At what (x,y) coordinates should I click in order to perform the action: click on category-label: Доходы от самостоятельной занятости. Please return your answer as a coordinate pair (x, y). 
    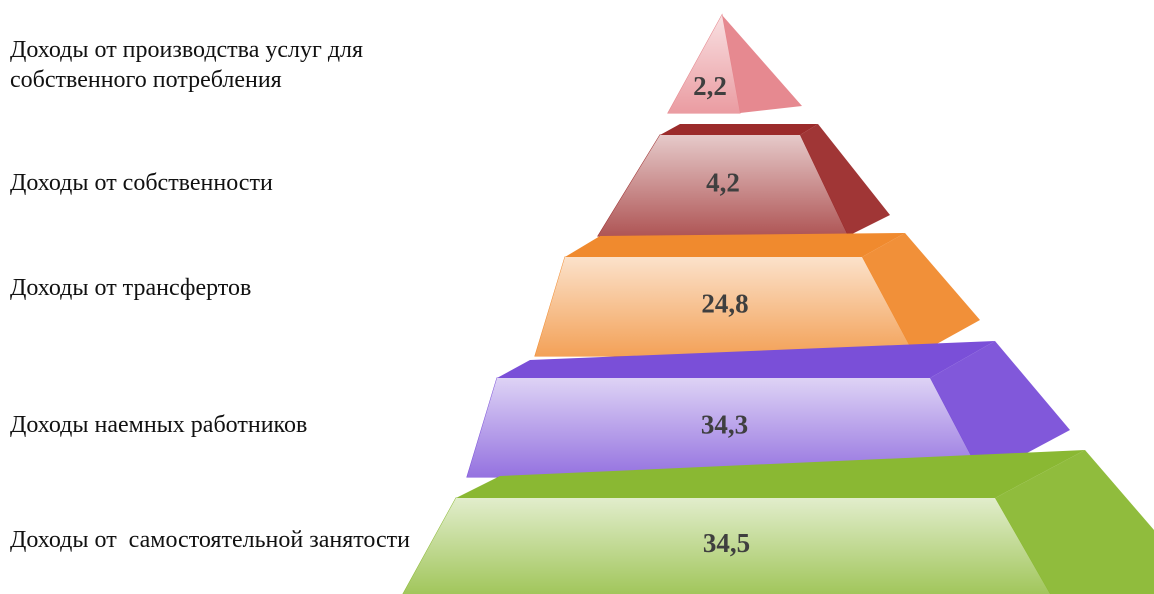
    Looking at the image, I should click on (210, 540).